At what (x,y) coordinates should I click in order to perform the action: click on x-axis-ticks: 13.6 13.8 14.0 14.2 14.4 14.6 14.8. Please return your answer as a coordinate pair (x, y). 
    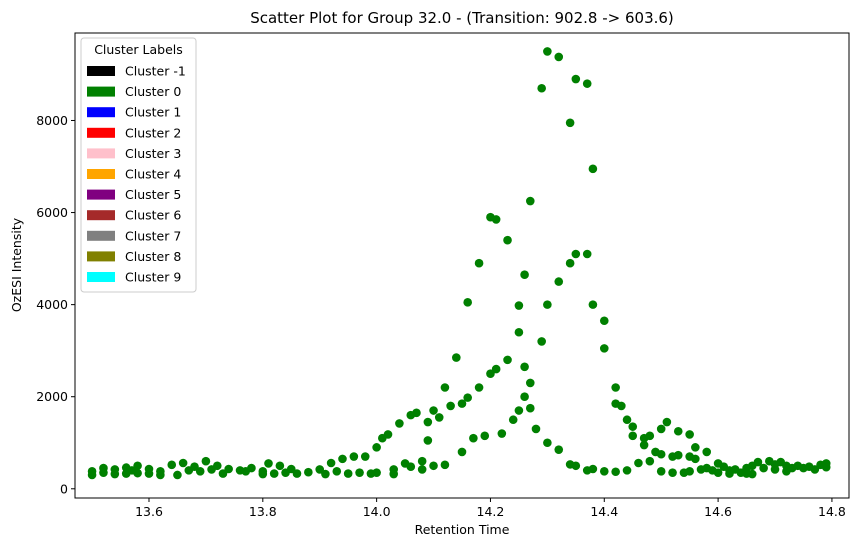
    Looking at the image, I should click on (490, 508).